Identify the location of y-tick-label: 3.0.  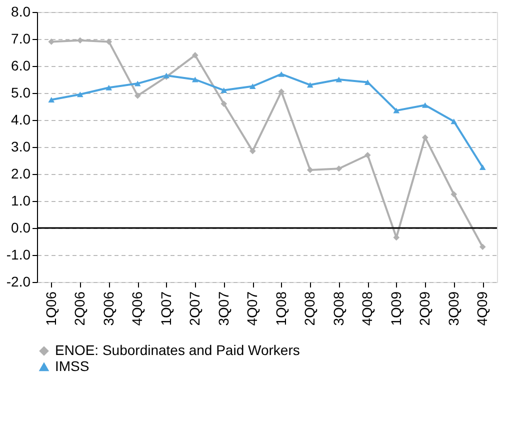
(21, 146).